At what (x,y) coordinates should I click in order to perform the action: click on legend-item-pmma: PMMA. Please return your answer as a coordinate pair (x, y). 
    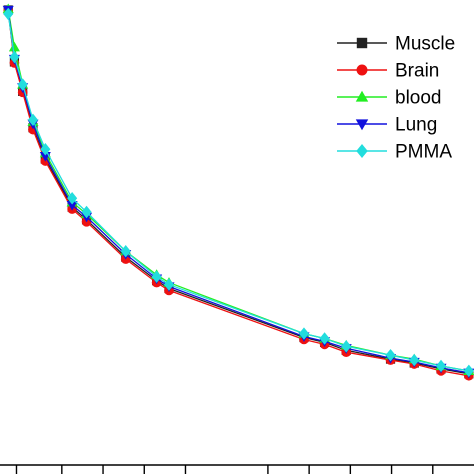
    Looking at the image, I should click on (394, 152).